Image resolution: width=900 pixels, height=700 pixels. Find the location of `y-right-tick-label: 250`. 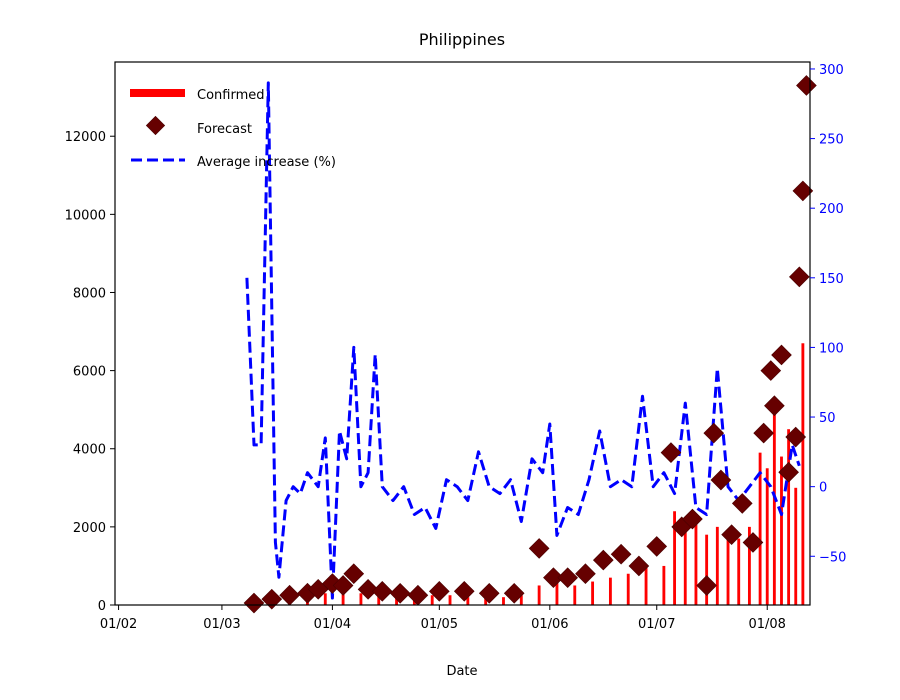

y-right-tick-label: 250 is located at coordinates (831, 140).